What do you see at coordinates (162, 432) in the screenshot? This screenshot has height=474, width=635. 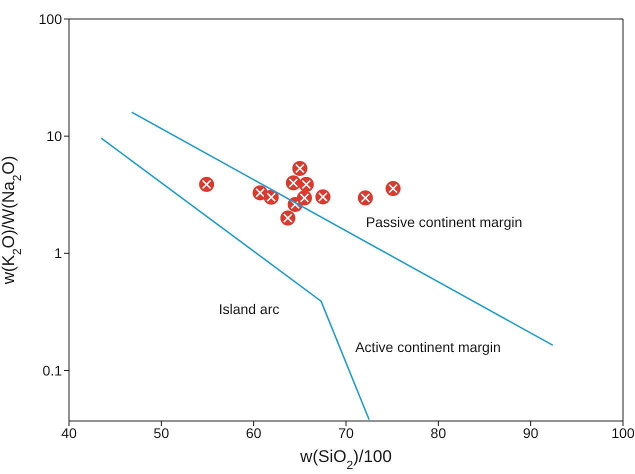 I see `x-tick-label: 50` at bounding box center [162, 432].